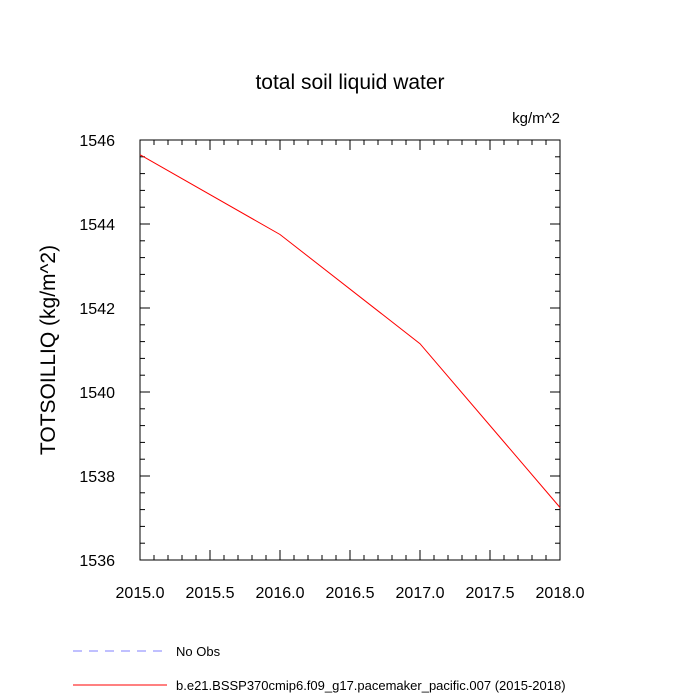 This screenshot has width=700, height=700. What do you see at coordinates (97, 225) in the screenshot?
I see `y-tick-label: 1544` at bounding box center [97, 225].